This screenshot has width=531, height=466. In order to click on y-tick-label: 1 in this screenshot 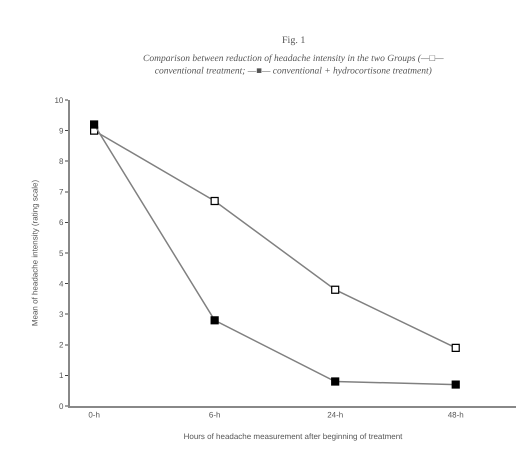, I will do `click(61, 375)`.